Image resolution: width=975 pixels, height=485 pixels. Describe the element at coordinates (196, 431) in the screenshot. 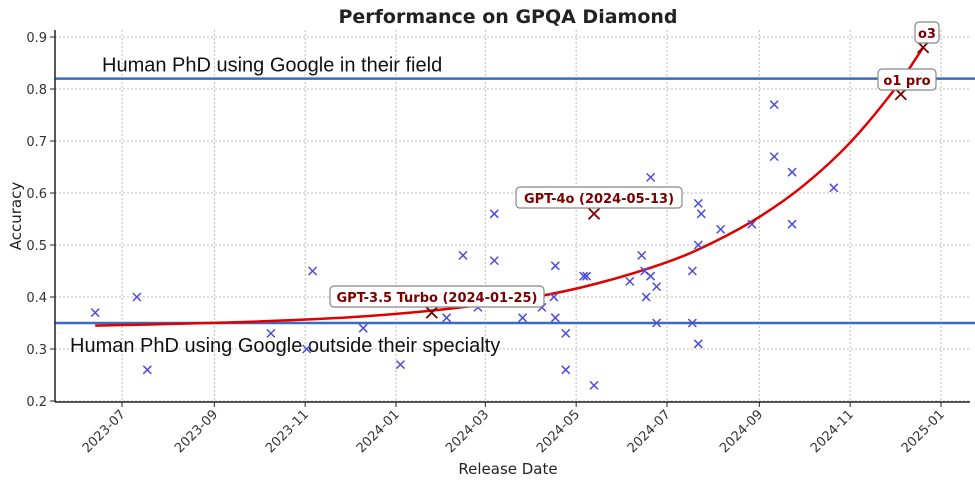

I see `x-tick-label: 2023-09` at that location.